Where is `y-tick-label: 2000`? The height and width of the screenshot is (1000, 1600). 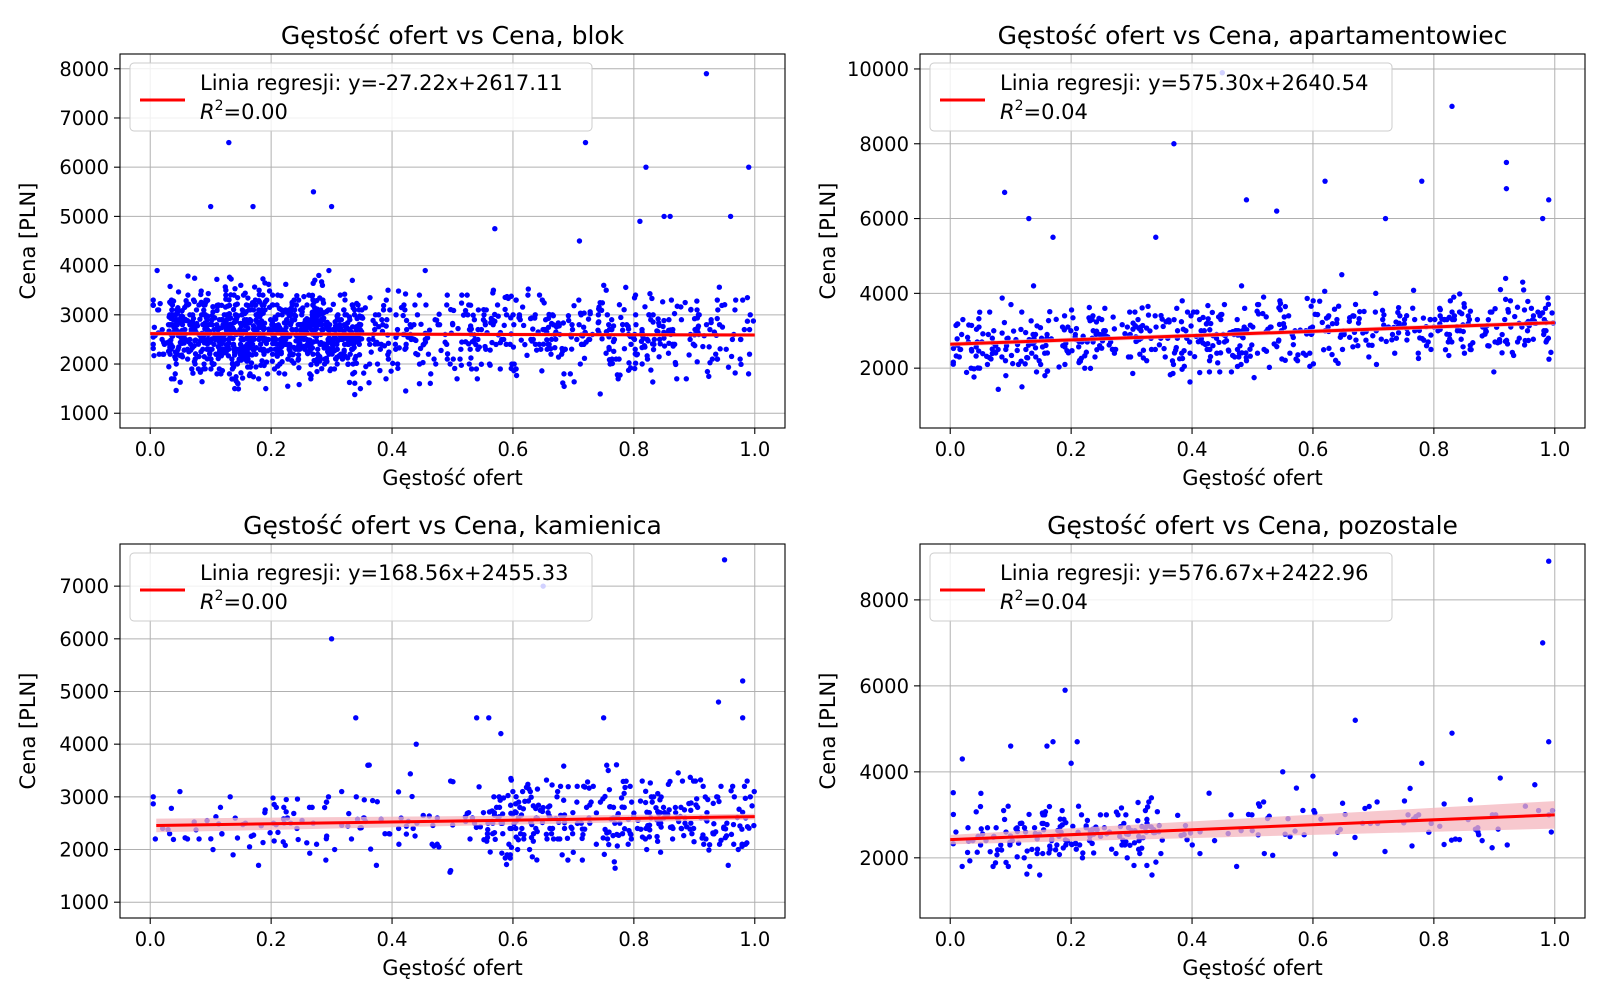
y-tick-label: 2000 is located at coordinates (884, 368).